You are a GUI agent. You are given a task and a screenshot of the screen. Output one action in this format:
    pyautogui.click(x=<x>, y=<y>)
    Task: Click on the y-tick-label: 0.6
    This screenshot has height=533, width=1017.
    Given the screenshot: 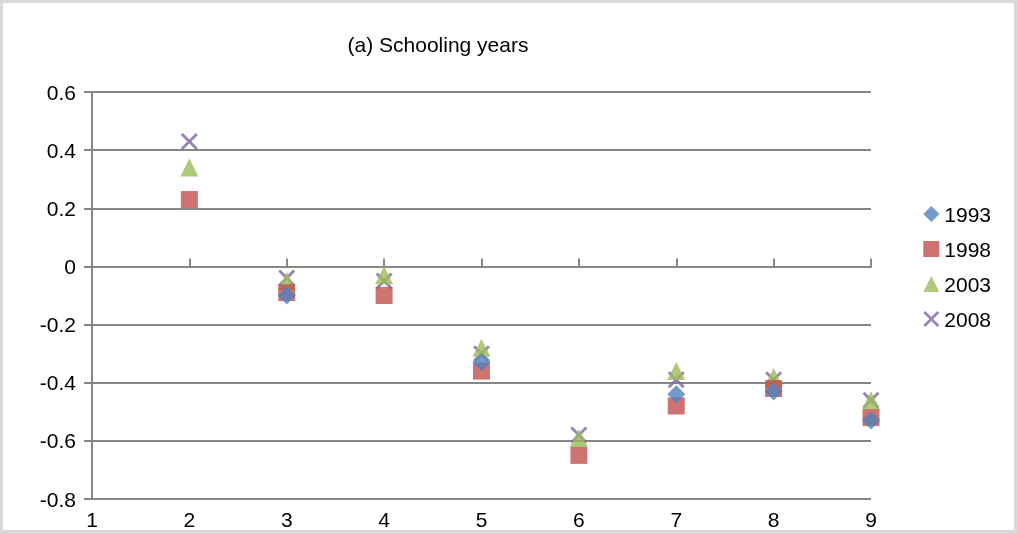 What is the action you would take?
    pyautogui.click(x=61, y=92)
    